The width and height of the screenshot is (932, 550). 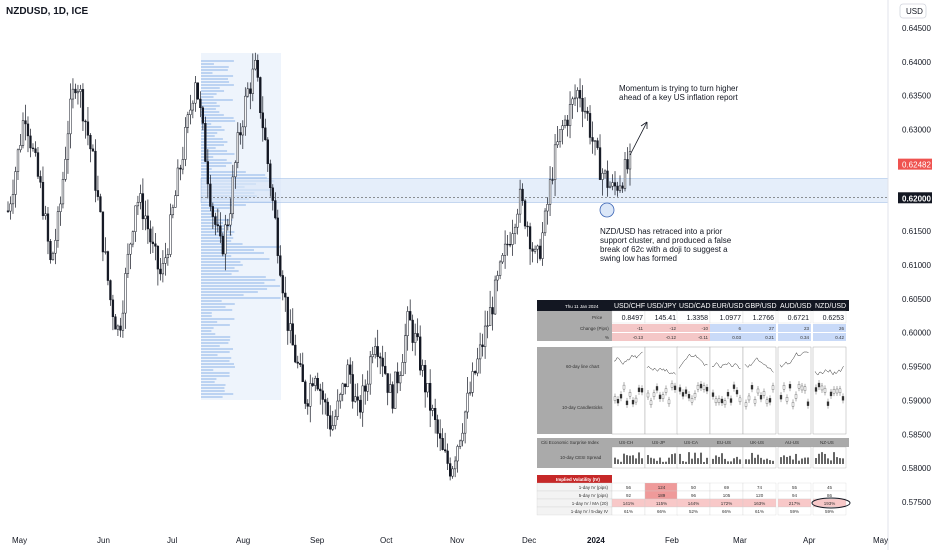 I want to click on citi-cell, so click(x=726, y=457).